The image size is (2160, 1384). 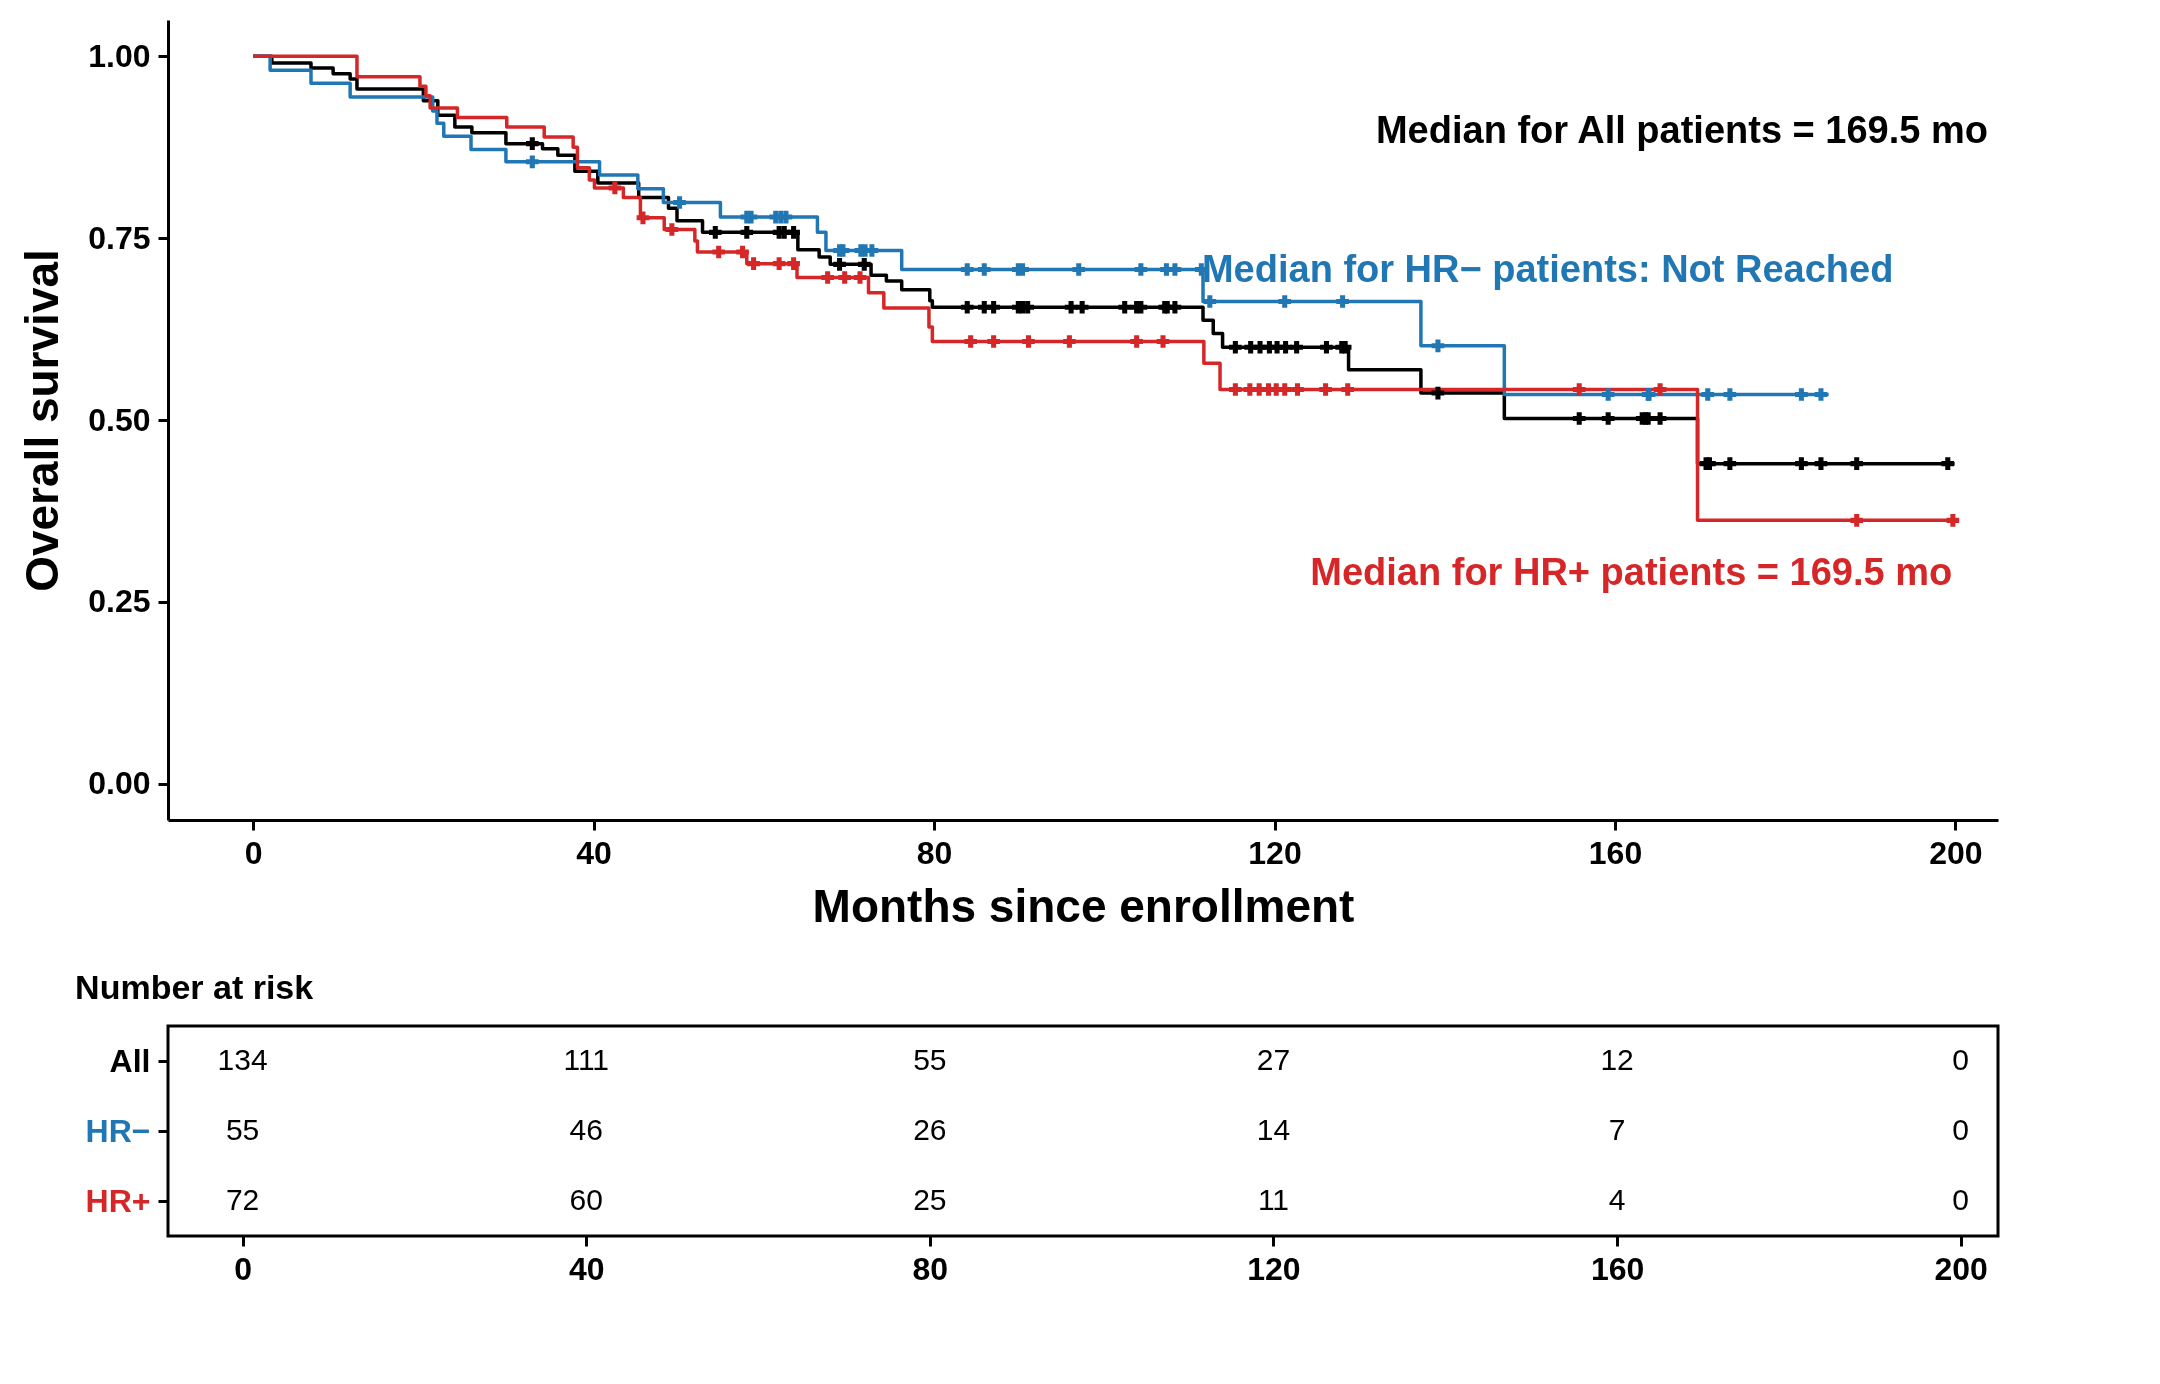 What do you see at coordinates (1273, 1059) in the screenshot?
I see `data-label: 27` at bounding box center [1273, 1059].